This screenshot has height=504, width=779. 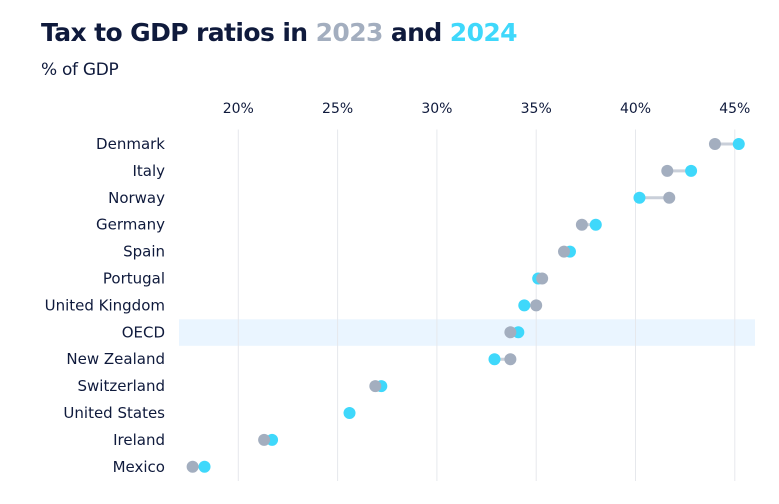 What do you see at coordinates (80, 70) in the screenshot?
I see `chart-subtitle: % of GDP` at bounding box center [80, 70].